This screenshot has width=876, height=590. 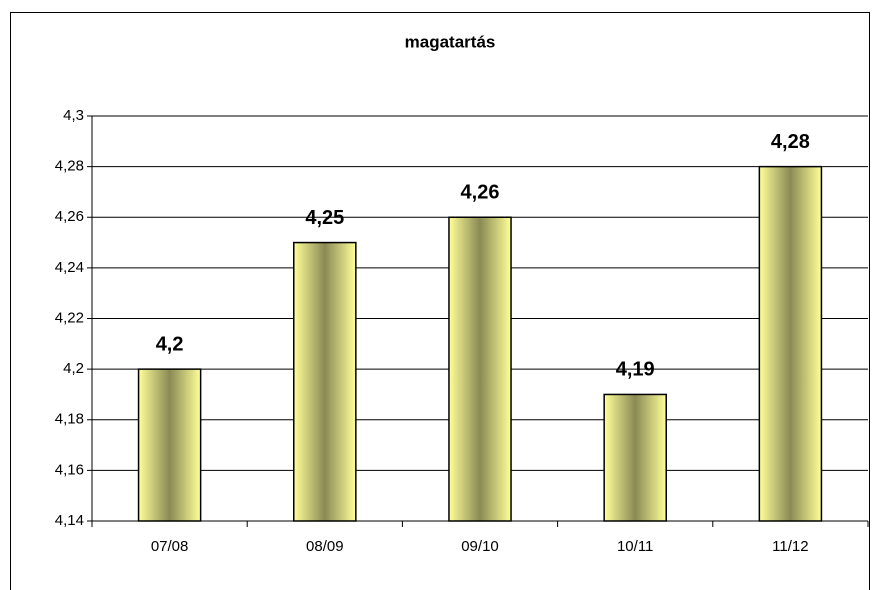 What do you see at coordinates (450, 41) in the screenshot?
I see `chart-title: magatartás` at bounding box center [450, 41].